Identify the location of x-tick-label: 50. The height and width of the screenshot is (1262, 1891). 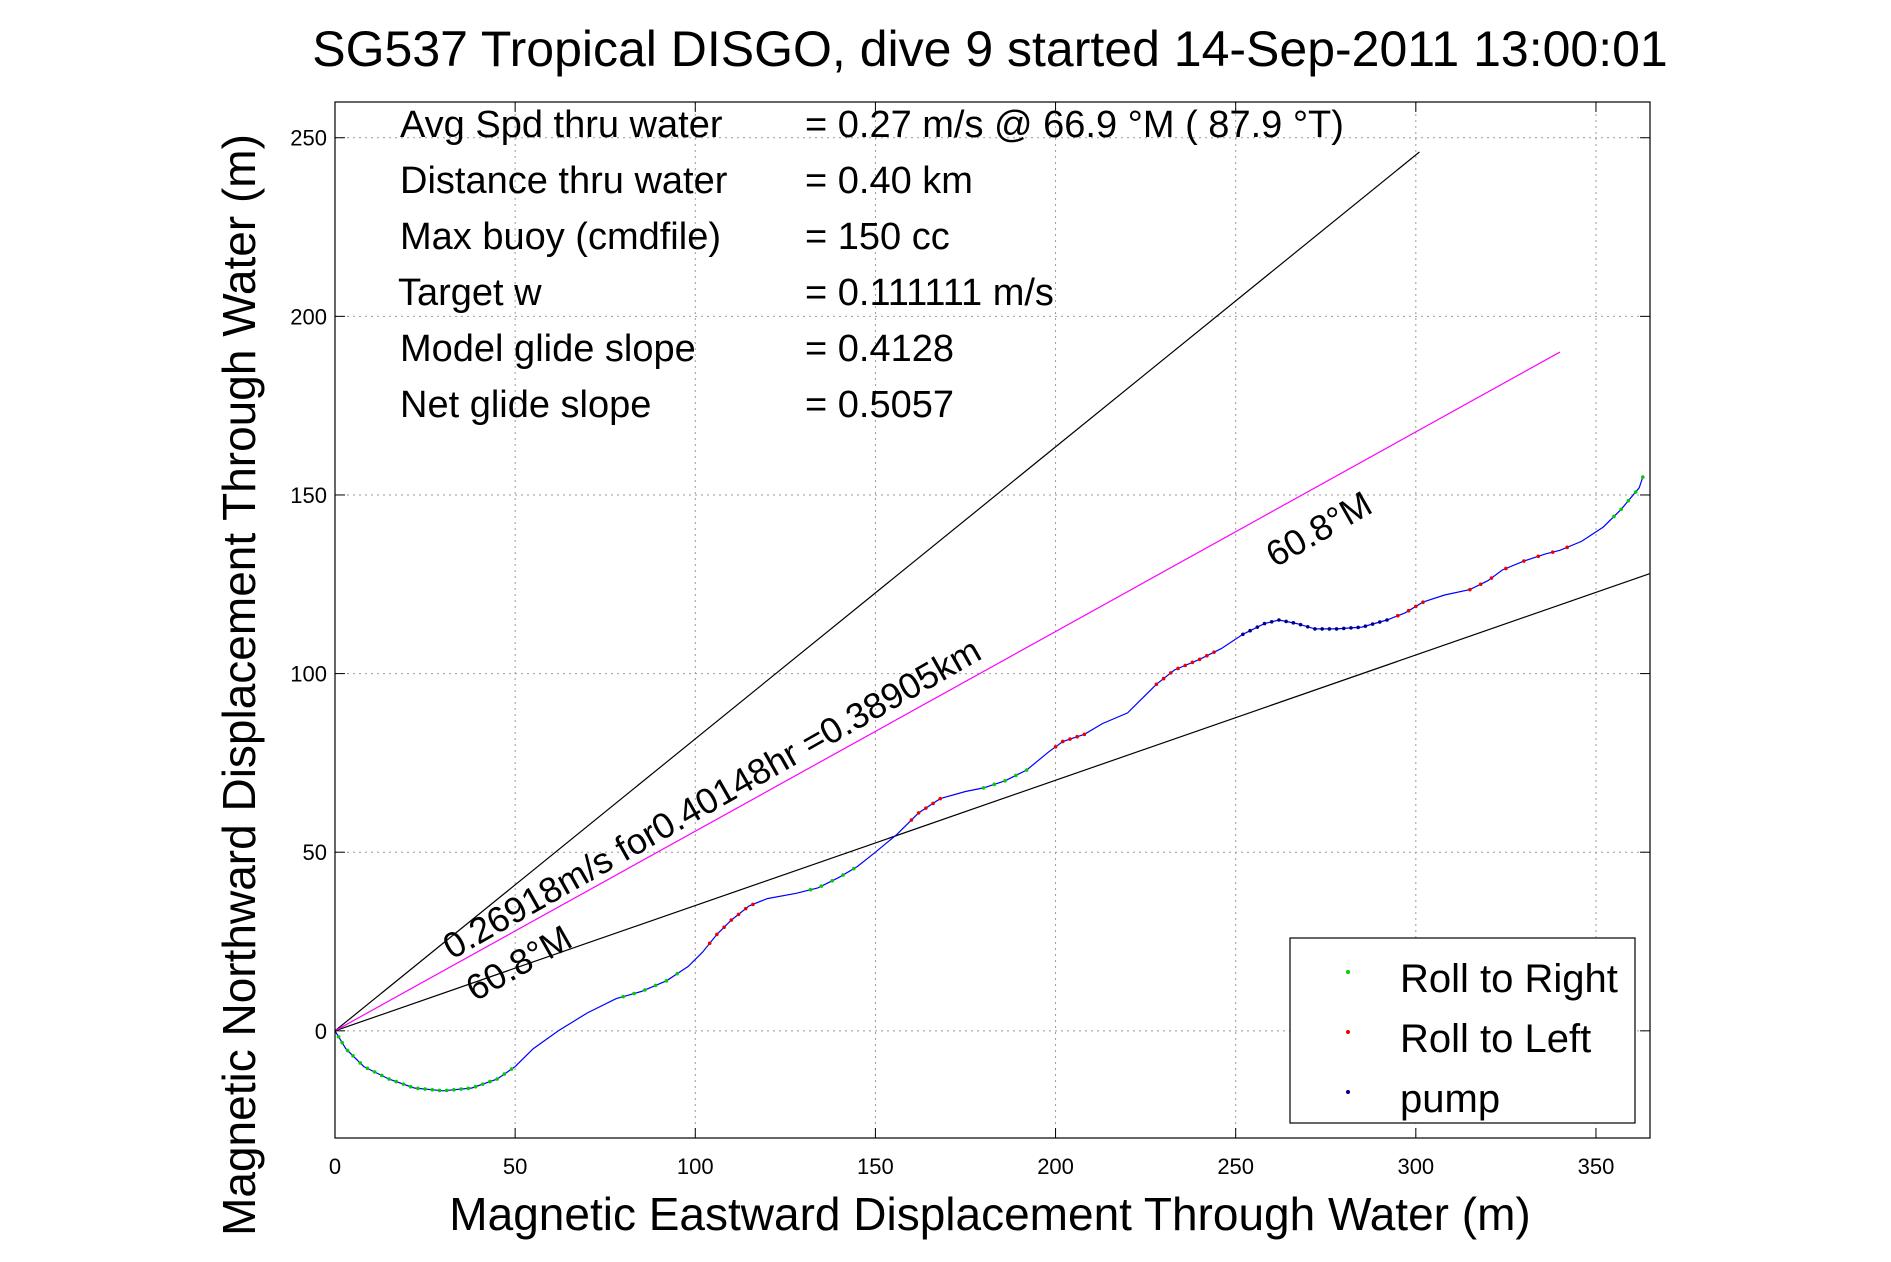
(515, 1166).